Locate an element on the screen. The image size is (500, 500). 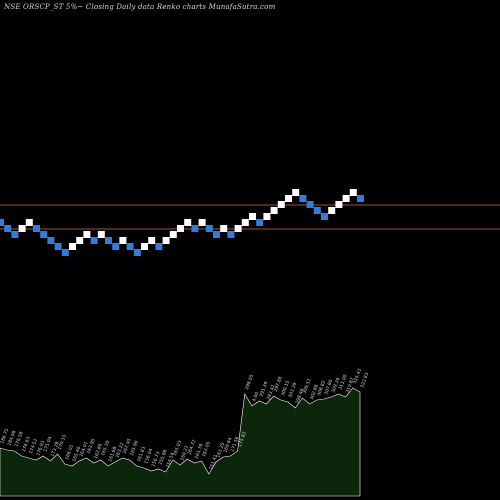
volume-label: 178.58 is located at coordinates (19, 439).